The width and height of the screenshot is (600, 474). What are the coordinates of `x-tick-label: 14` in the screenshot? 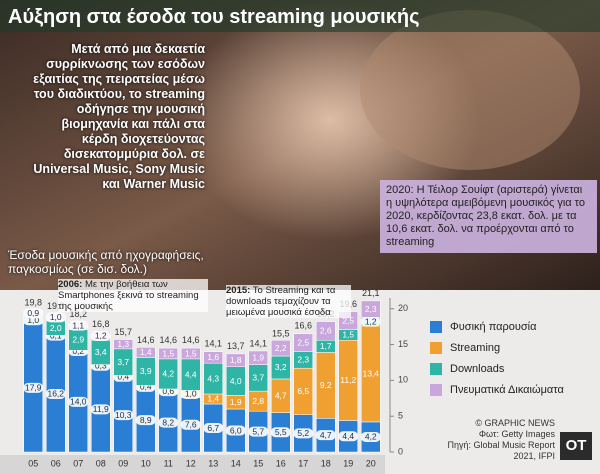 It's located at (236, 463).